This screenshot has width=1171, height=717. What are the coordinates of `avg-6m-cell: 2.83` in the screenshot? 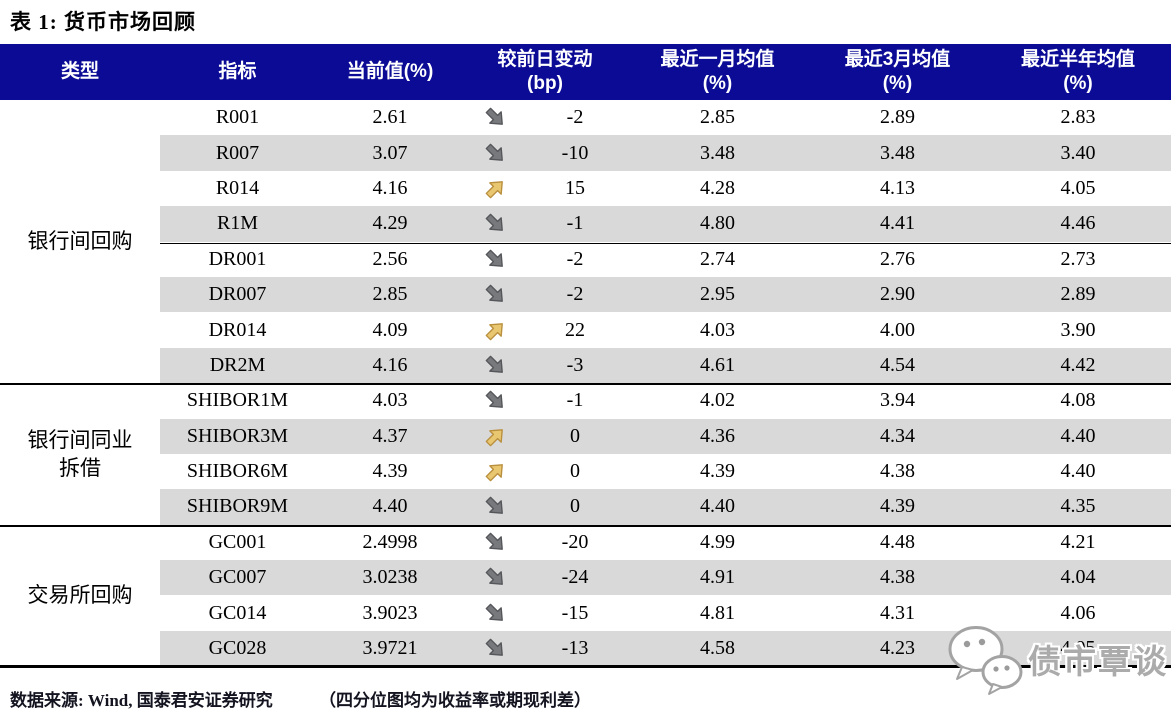 It's located at (1078, 117).